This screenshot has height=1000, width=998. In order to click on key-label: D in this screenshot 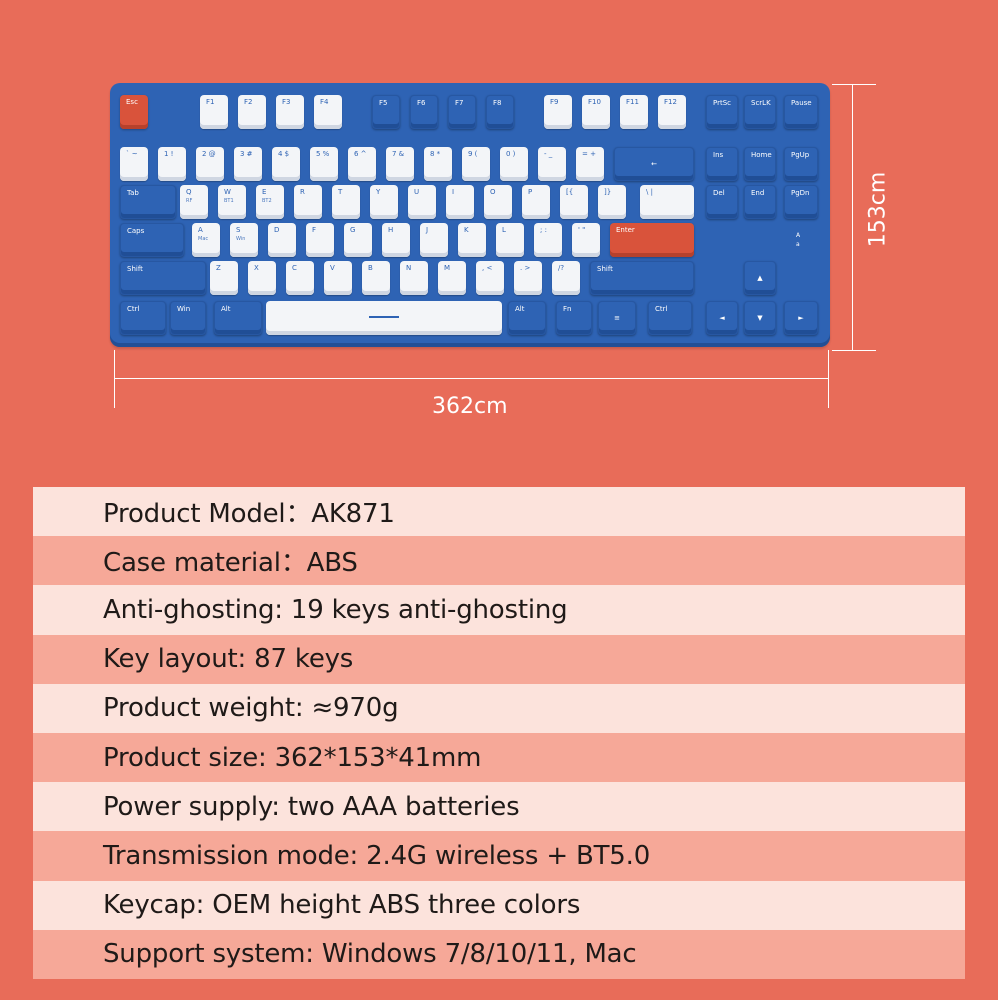, I will do `click(277, 230)`.